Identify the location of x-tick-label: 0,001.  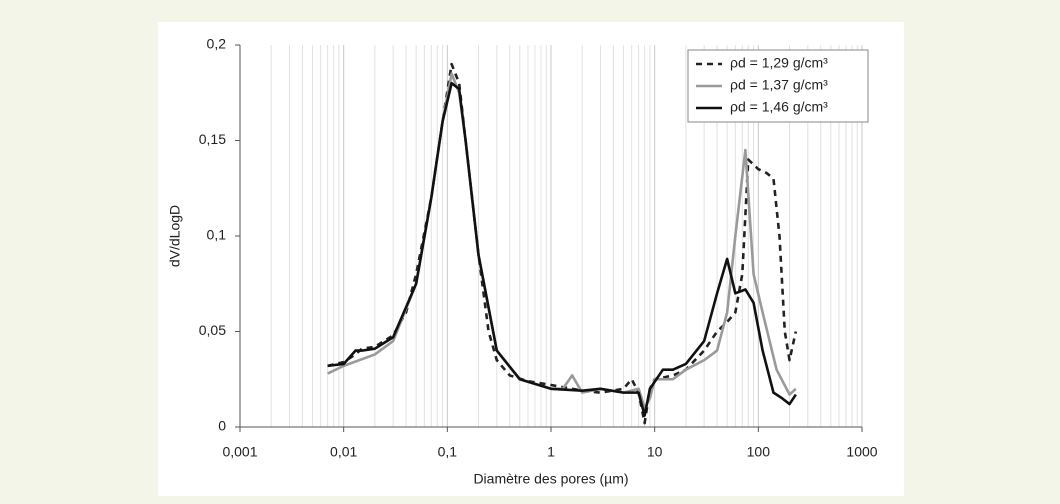
(239, 452).